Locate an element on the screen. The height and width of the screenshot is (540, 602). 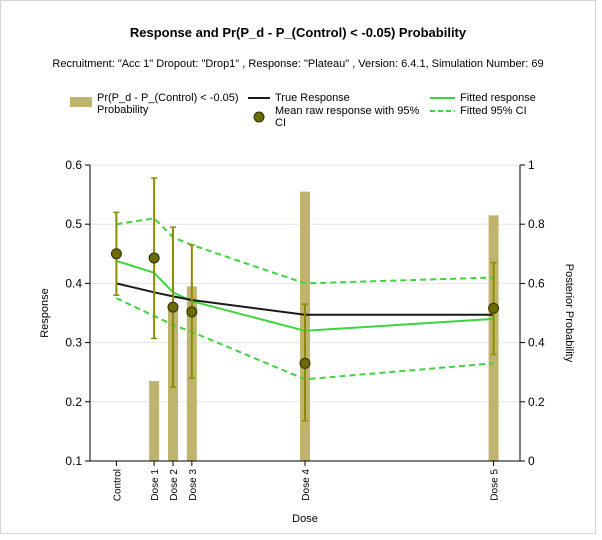
y-tick-label: 0.3 is located at coordinates (73, 343).